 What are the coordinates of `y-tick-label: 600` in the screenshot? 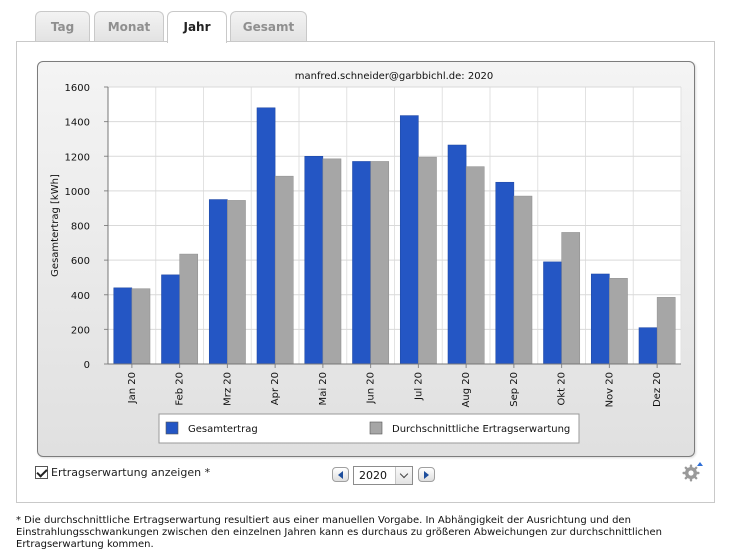 It's located at (80, 261).